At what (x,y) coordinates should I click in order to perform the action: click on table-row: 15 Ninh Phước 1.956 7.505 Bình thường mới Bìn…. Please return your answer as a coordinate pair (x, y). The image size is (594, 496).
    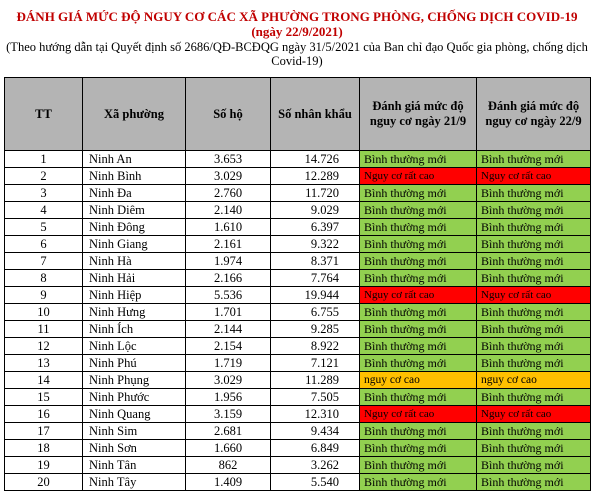
    Looking at the image, I should click on (297, 397).